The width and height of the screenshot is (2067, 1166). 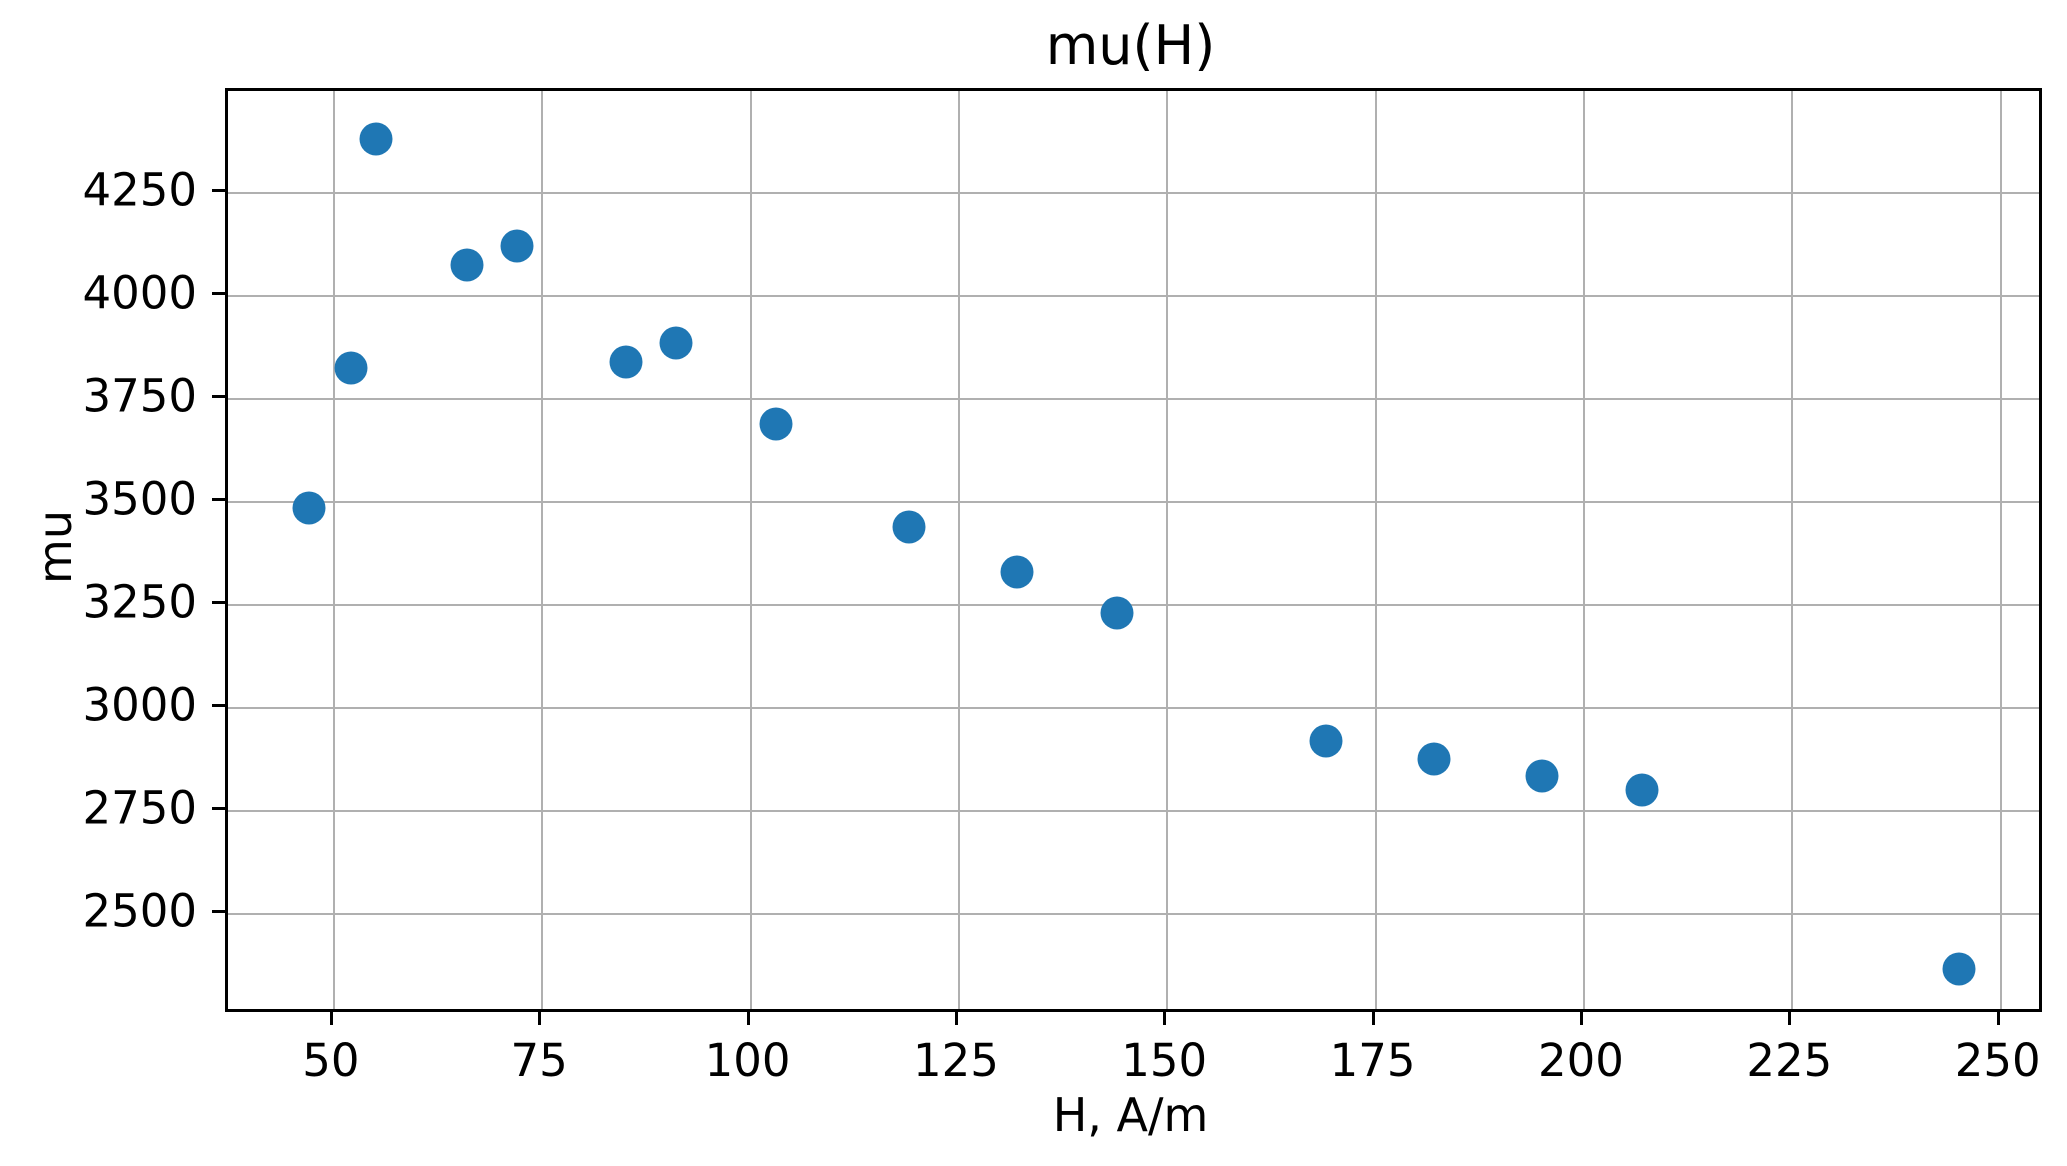 What do you see at coordinates (1164, 1060) in the screenshot?
I see `x-tick-label: 150` at bounding box center [1164, 1060].